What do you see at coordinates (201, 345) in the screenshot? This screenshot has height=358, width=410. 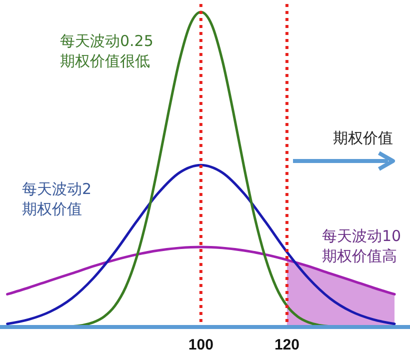 I see `x-tick-label: 100` at bounding box center [201, 345].